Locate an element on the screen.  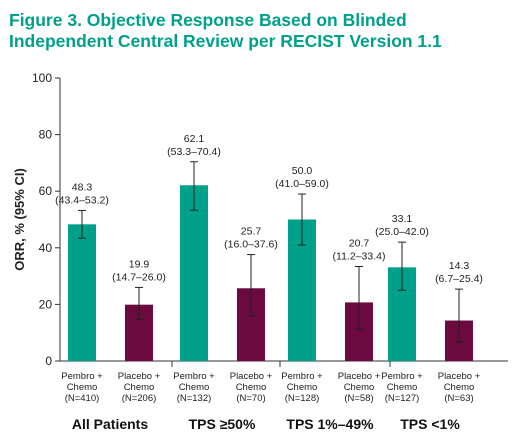
arm-label: (N=410) is located at coordinates (82, 398).